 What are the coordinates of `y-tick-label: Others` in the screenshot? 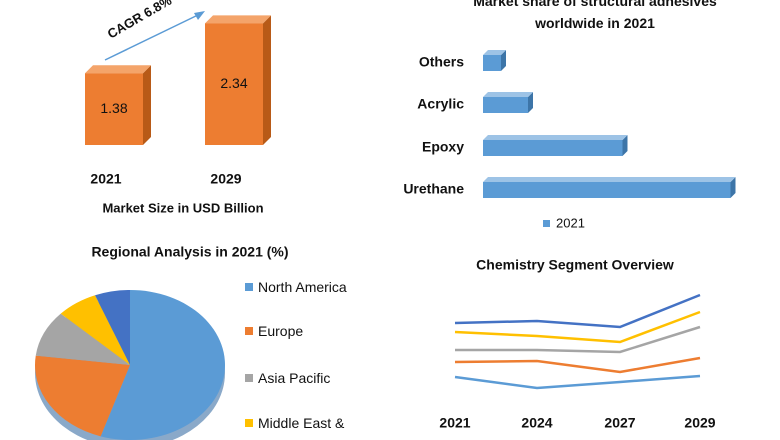 It's located at (441, 62).